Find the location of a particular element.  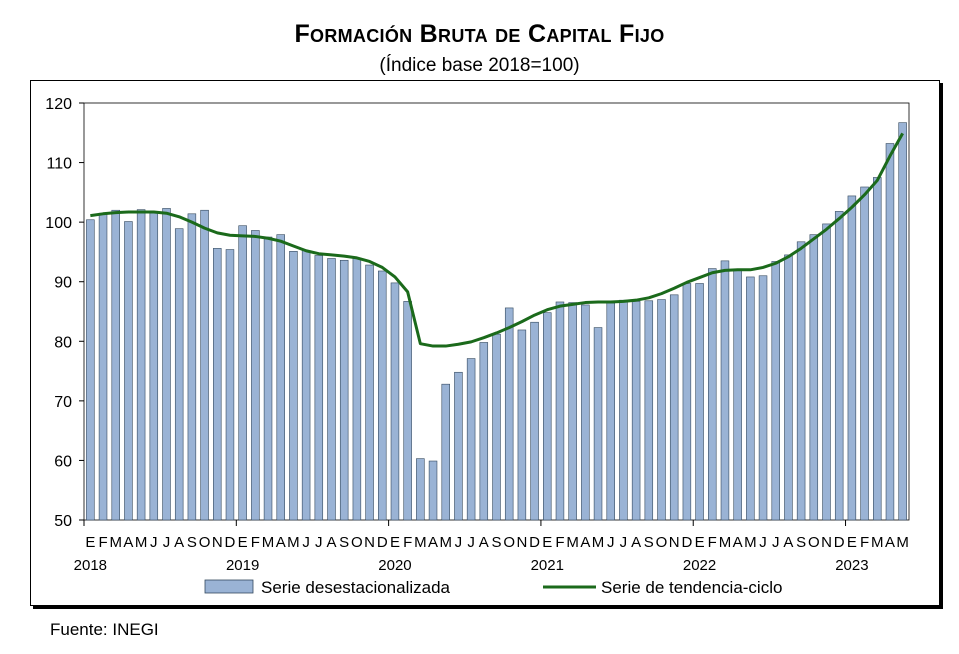

x-year-label: 2020 is located at coordinates (394, 565).